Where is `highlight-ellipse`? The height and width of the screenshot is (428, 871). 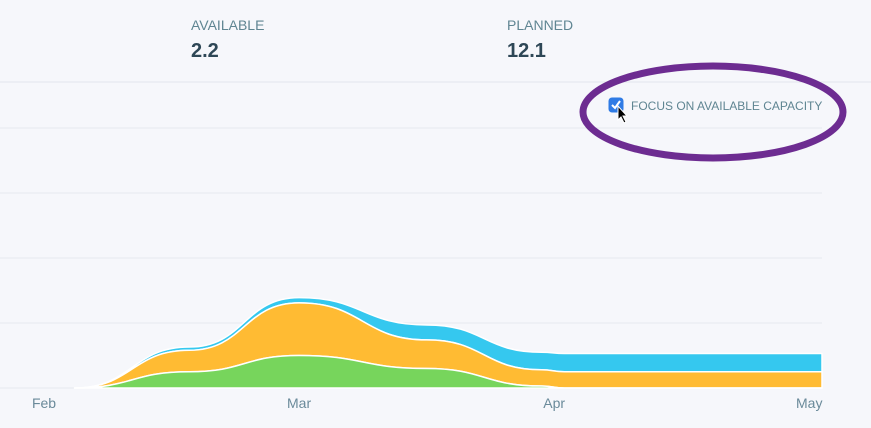 highlight-ellipse is located at coordinates (713, 112).